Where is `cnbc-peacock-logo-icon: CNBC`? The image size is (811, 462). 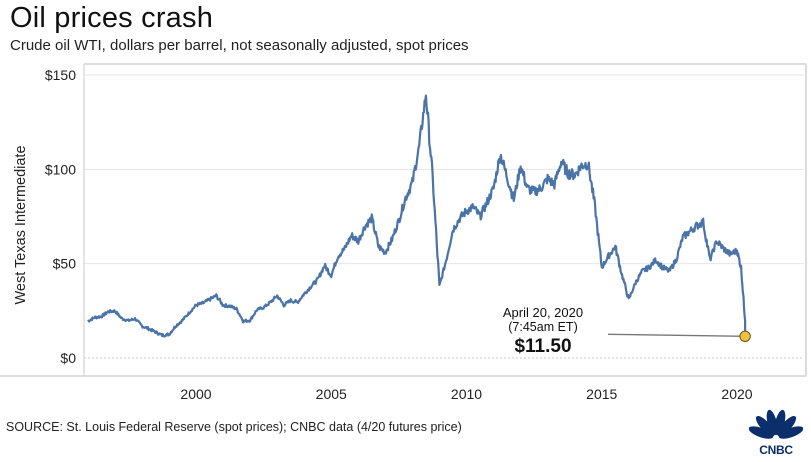
cnbc-peacock-logo-icon: CNBC is located at coordinates (776, 432).